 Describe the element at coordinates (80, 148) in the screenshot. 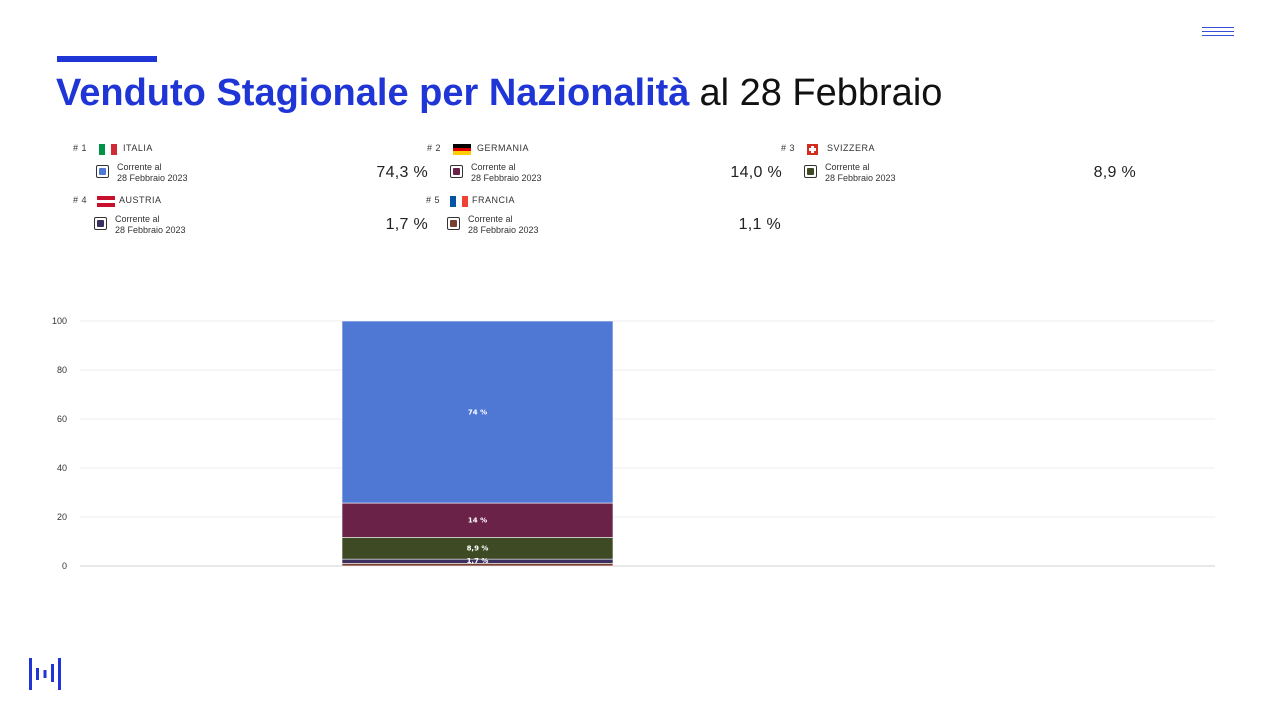

I see `legend-rank: # 1` at that location.